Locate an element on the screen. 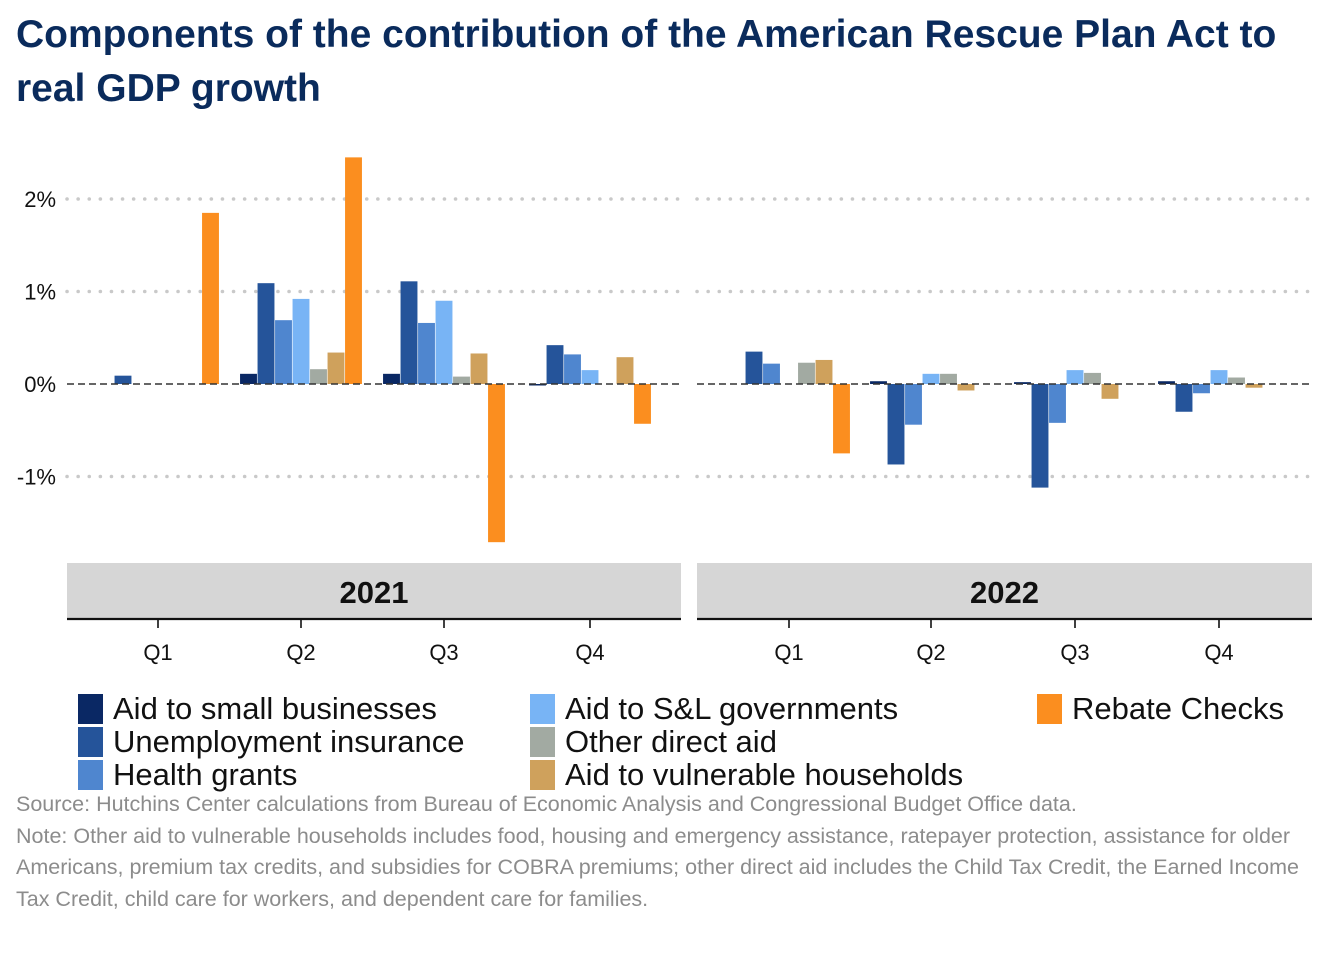 This screenshot has height=960, width=1344. y-tick-label: 0% is located at coordinates (40, 384).